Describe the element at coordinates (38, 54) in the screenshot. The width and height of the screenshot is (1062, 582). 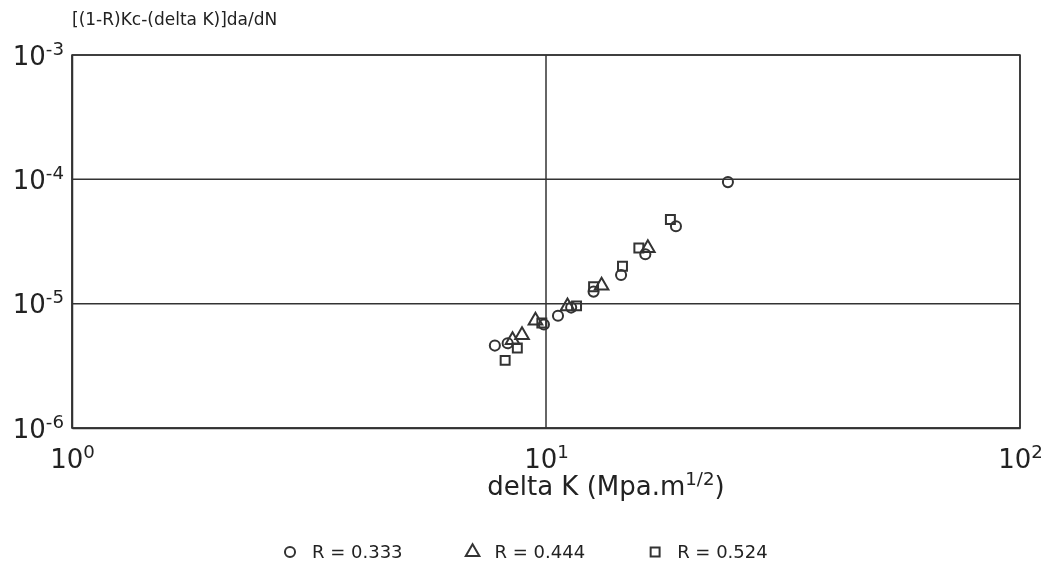
I see `y-tick-label: 10$^{-3}$` at that location.